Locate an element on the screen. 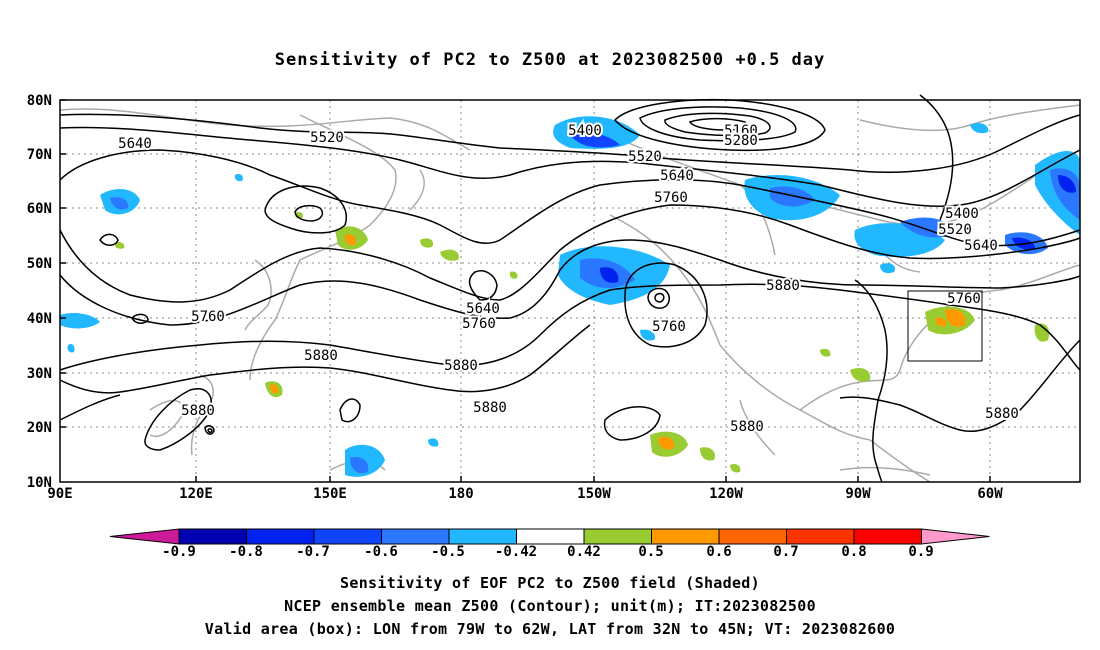  colorbar-label: -0.42 is located at coordinates (516, 552).